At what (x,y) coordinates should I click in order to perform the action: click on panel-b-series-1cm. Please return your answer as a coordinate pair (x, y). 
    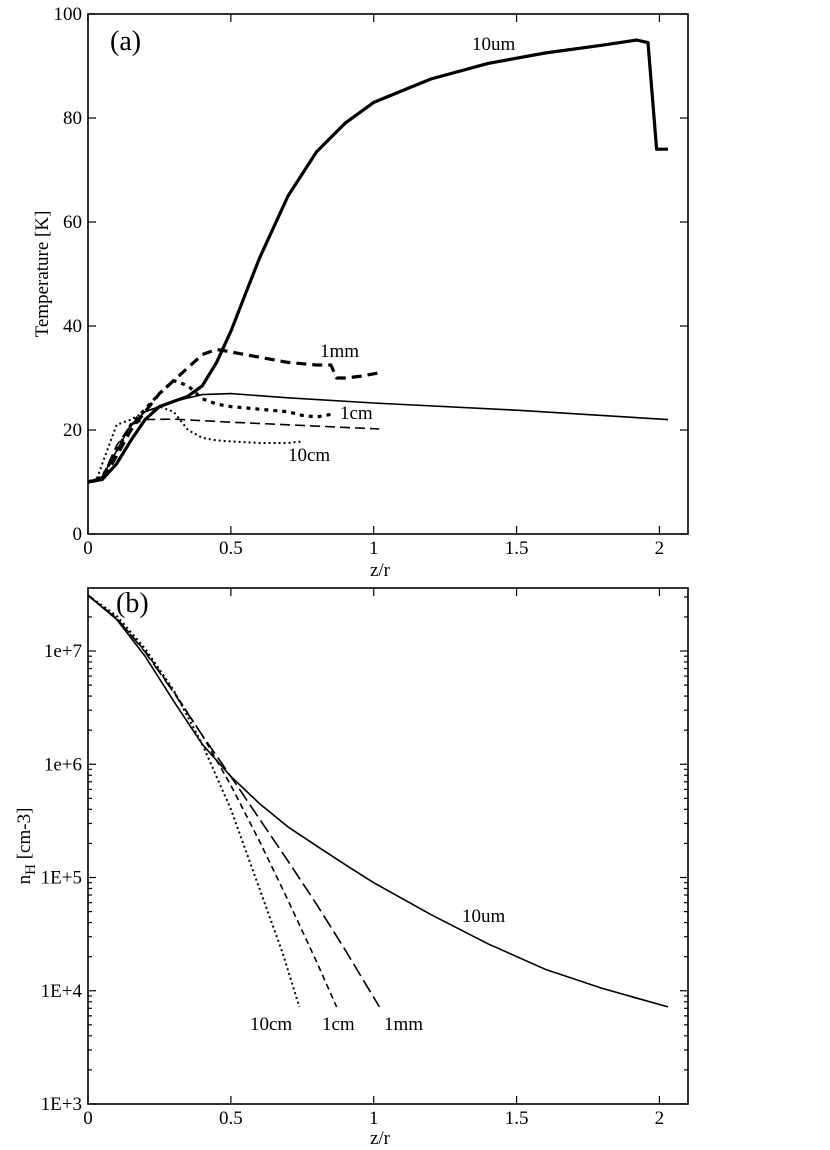
    Looking at the image, I should click on (212, 801).